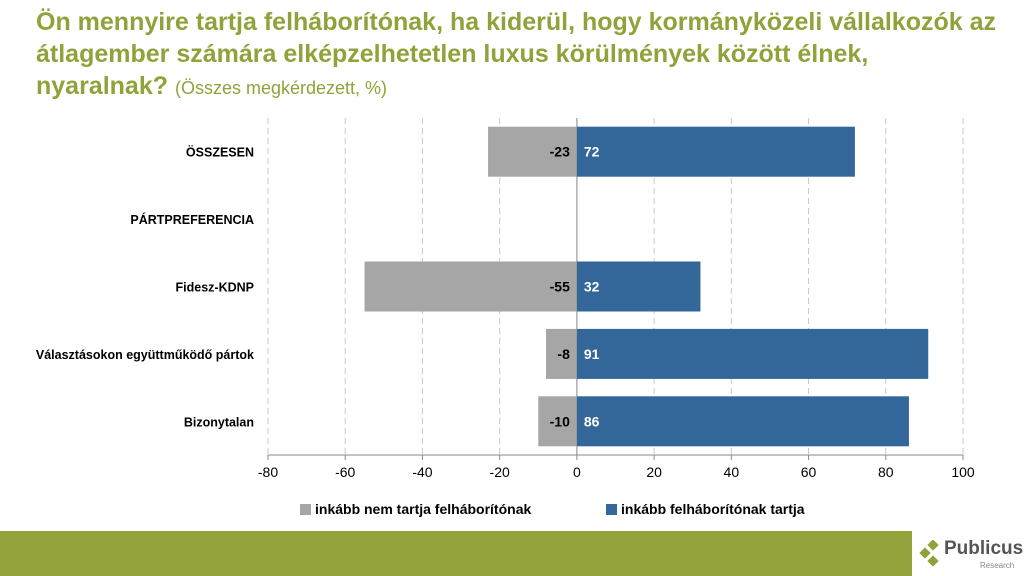  I want to click on data-label: -55, so click(560, 287).